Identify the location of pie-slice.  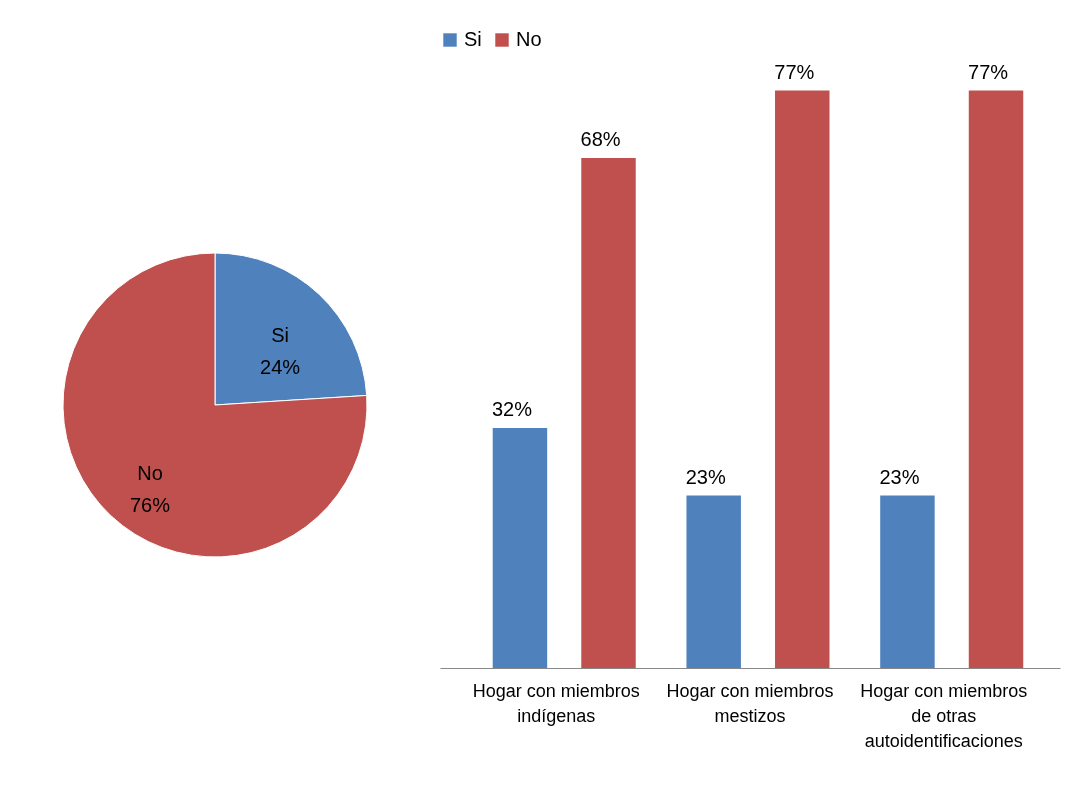
(215, 405).